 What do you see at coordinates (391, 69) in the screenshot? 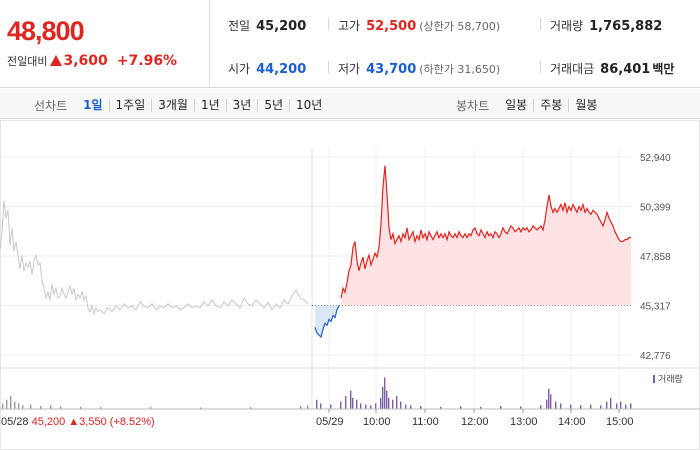
I see `low-value: 43,700` at bounding box center [391, 69].